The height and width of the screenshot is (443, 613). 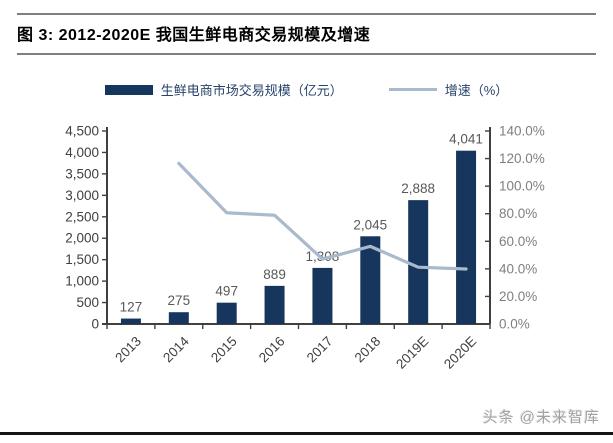 What do you see at coordinates (82, 259) in the screenshot?
I see `left-axis-tick-label: 1,500` at bounding box center [82, 259].